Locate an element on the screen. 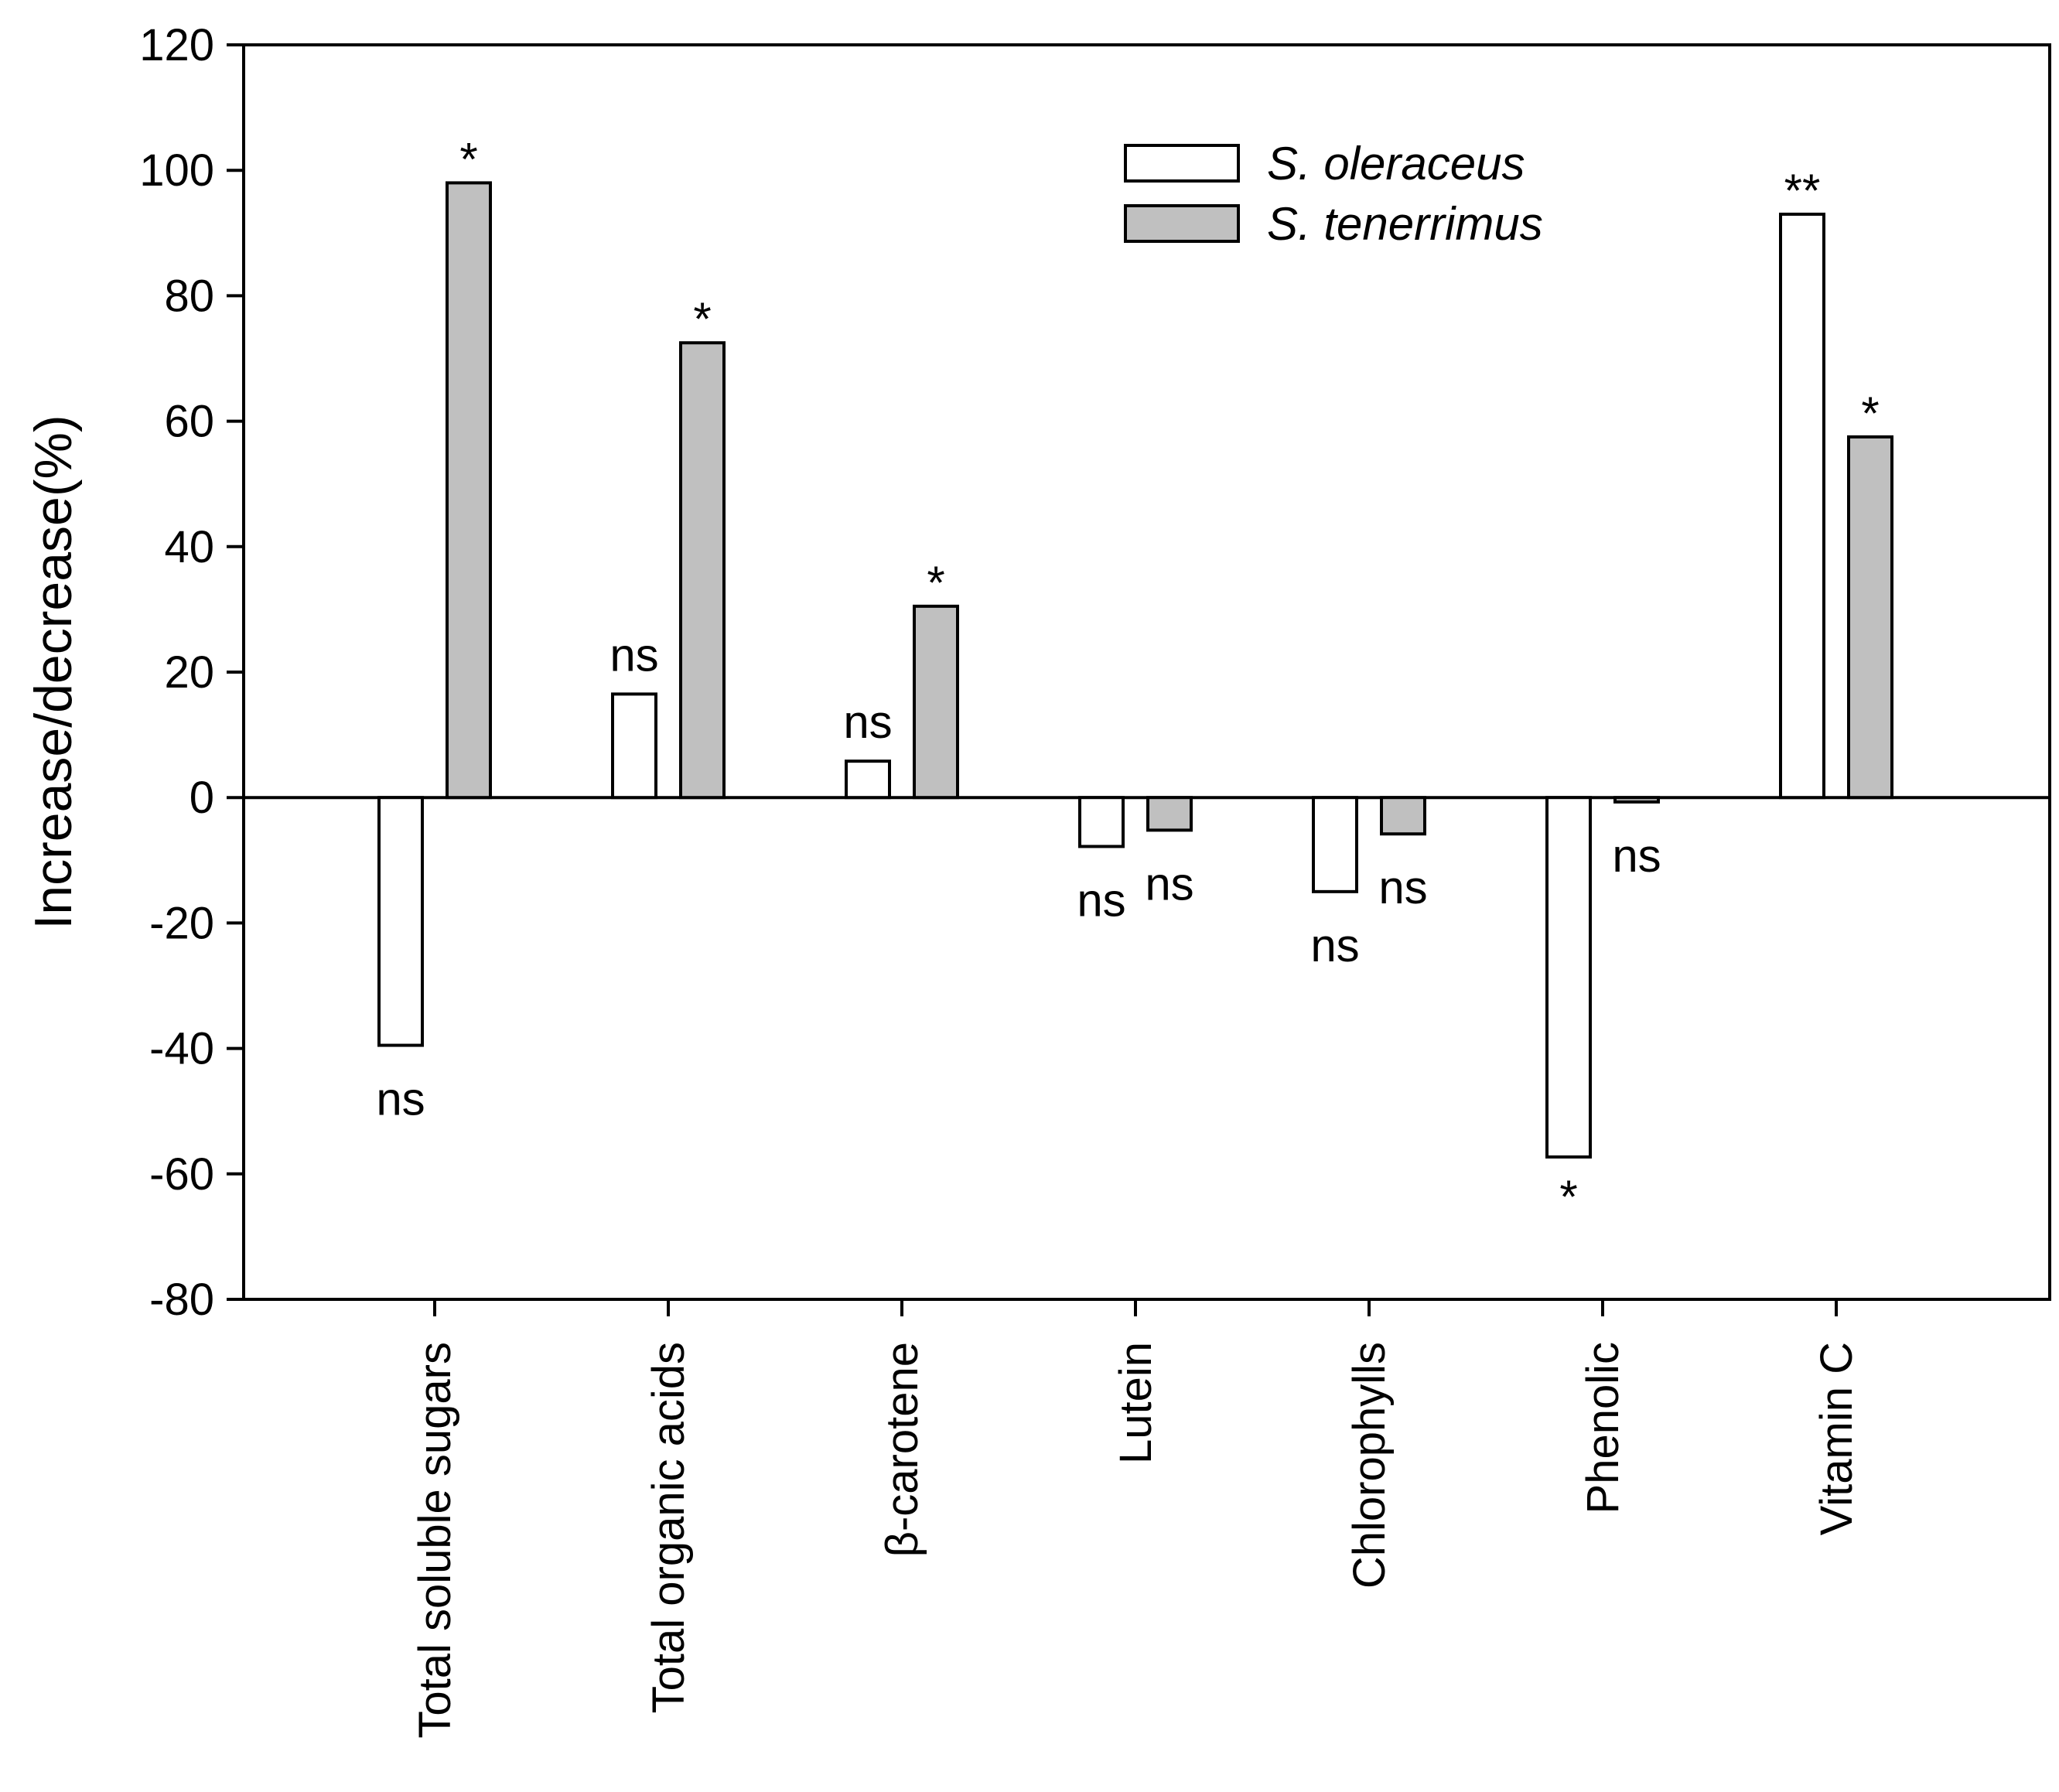 Image resolution: width=2059 pixels, height=1792 pixels. y-tick-label: 100 is located at coordinates (177, 170).